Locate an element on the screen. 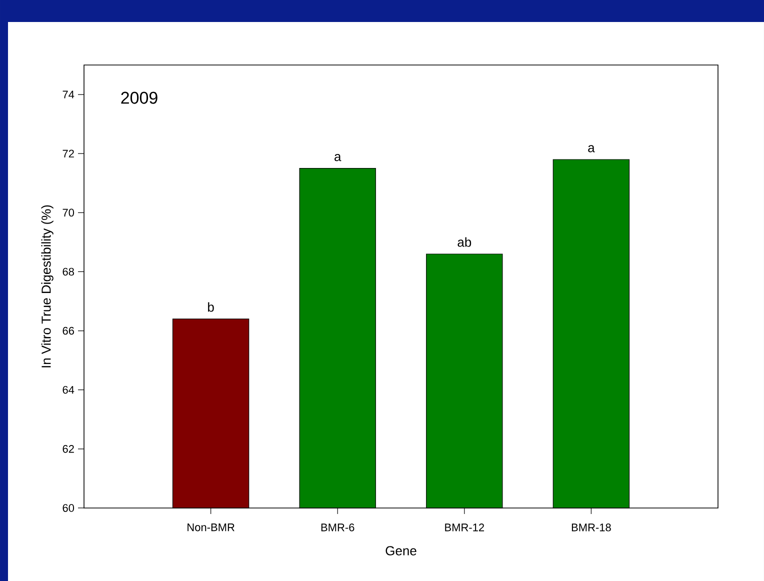 The width and height of the screenshot is (764, 581). x-tick-label: BMR-6 is located at coordinates (337, 528).